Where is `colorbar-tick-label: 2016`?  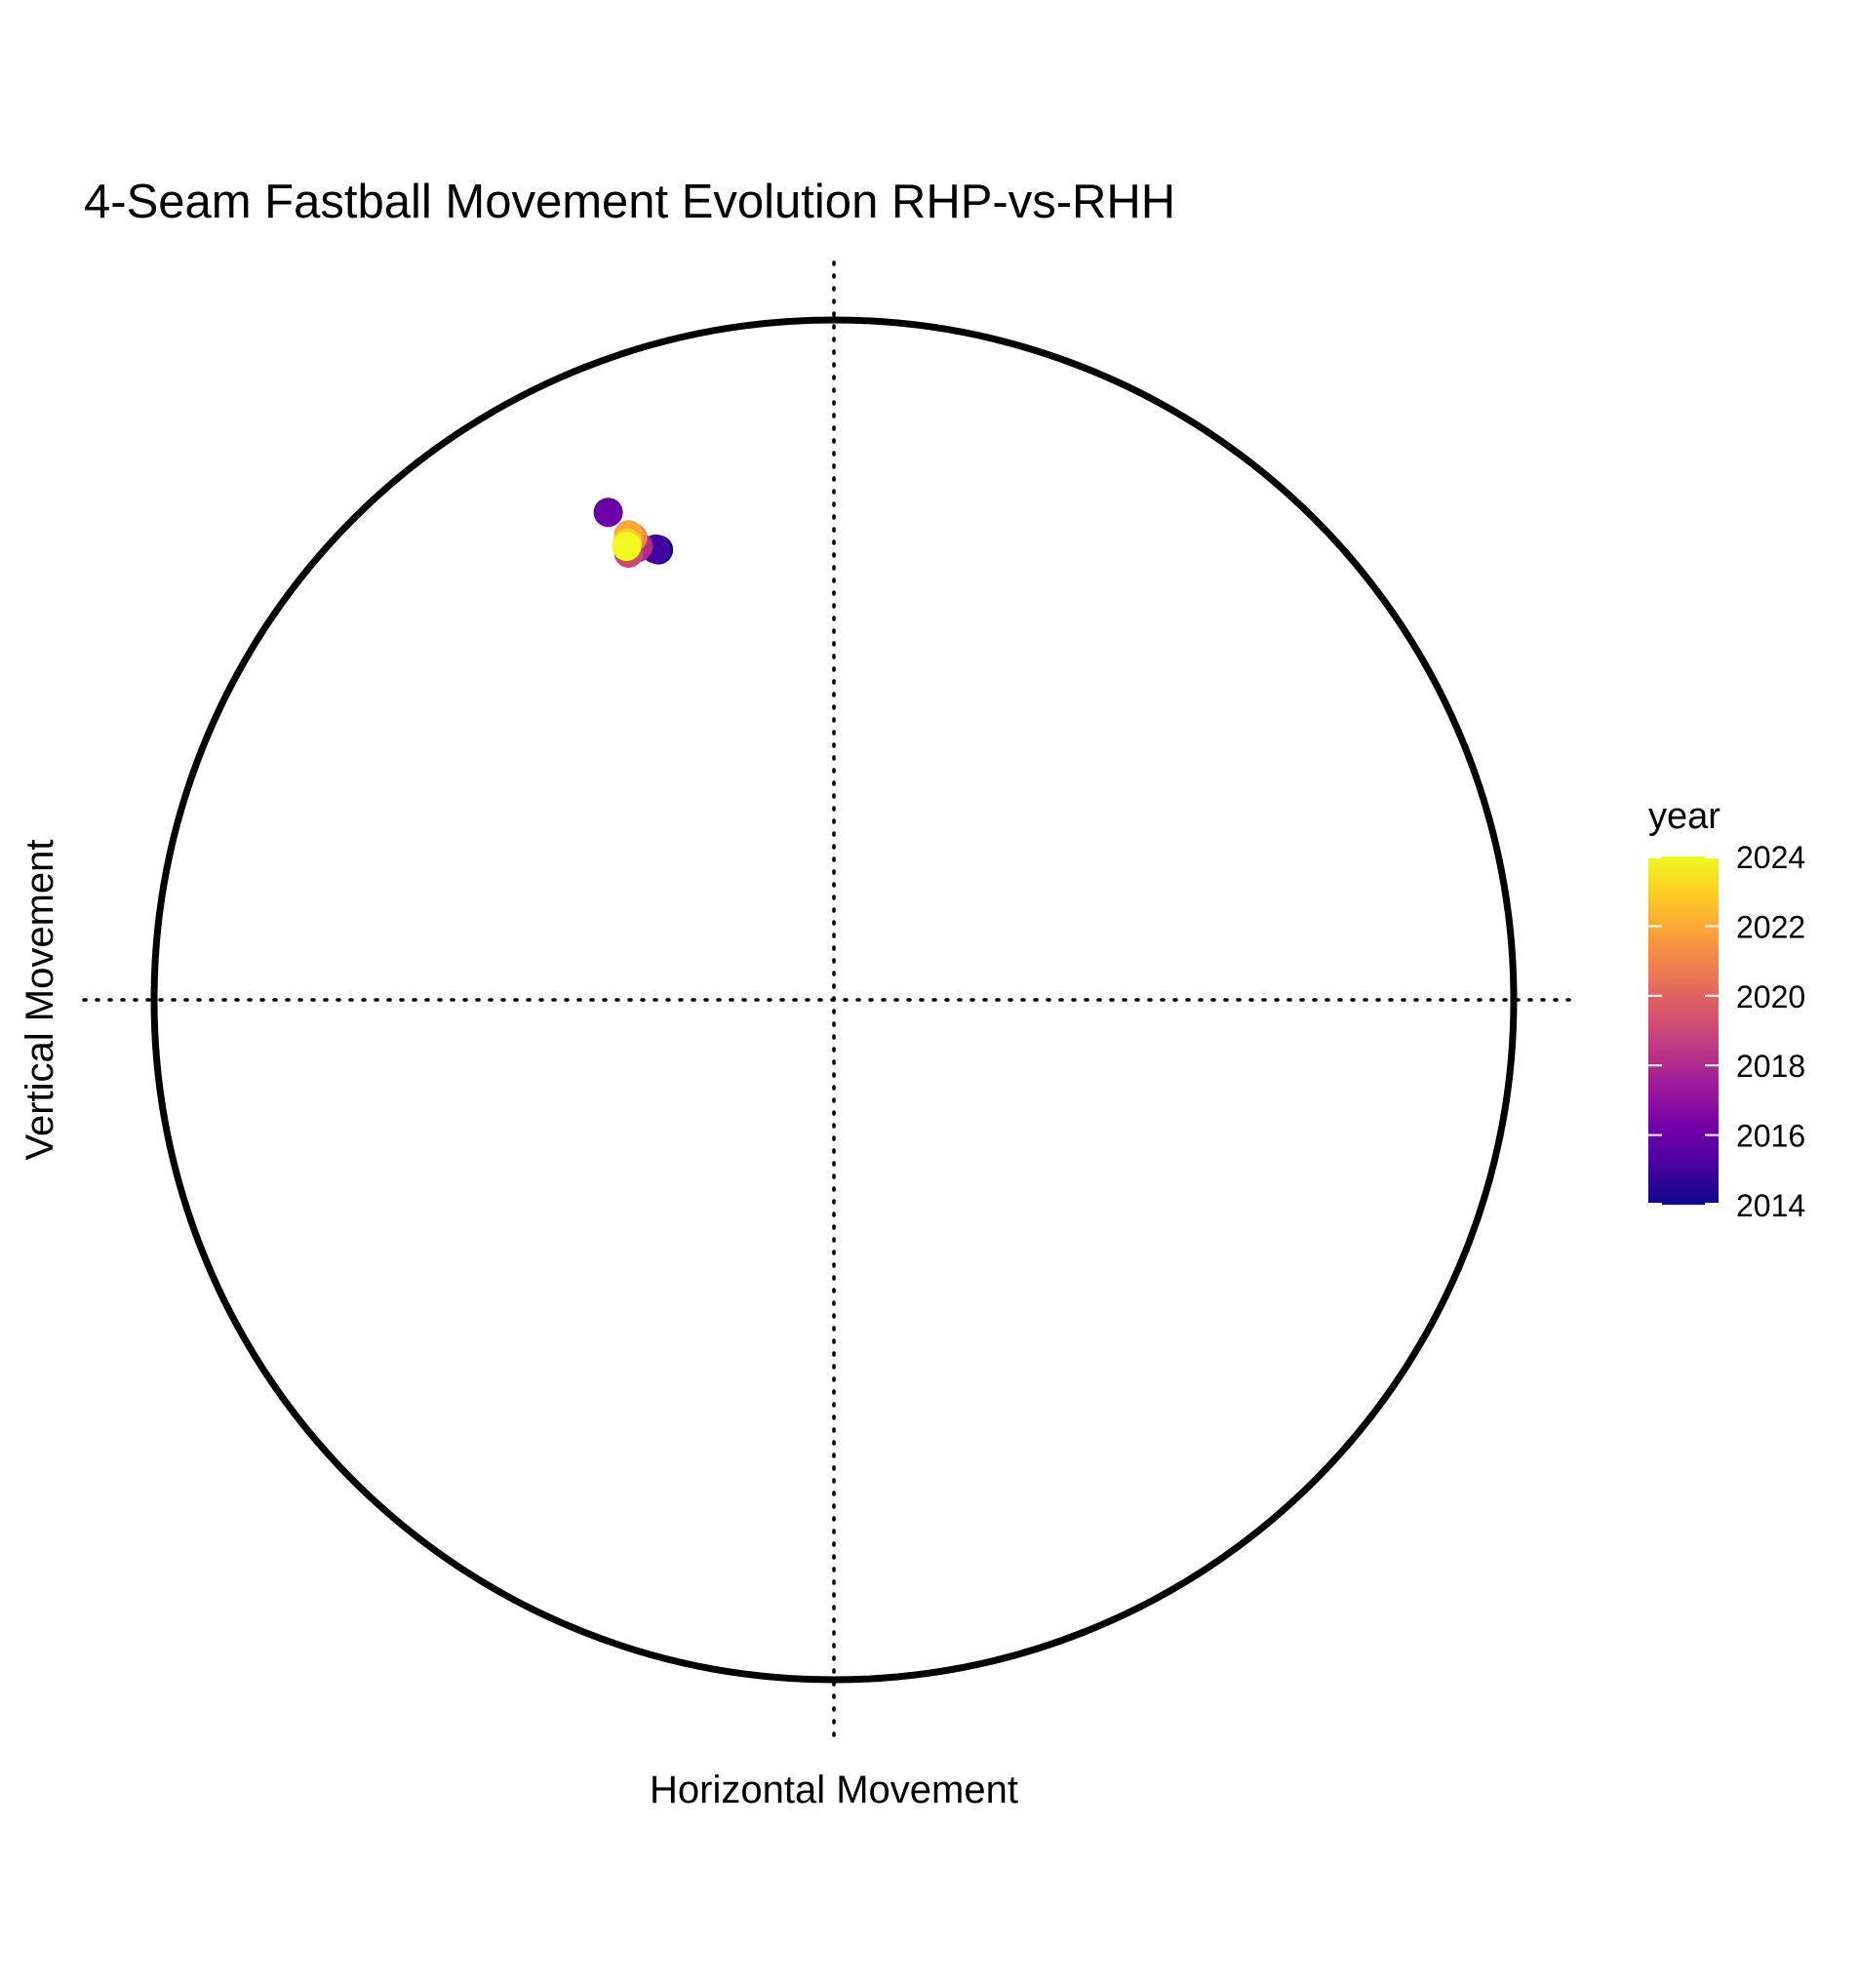 colorbar-tick-label: 2016 is located at coordinates (1770, 1136).